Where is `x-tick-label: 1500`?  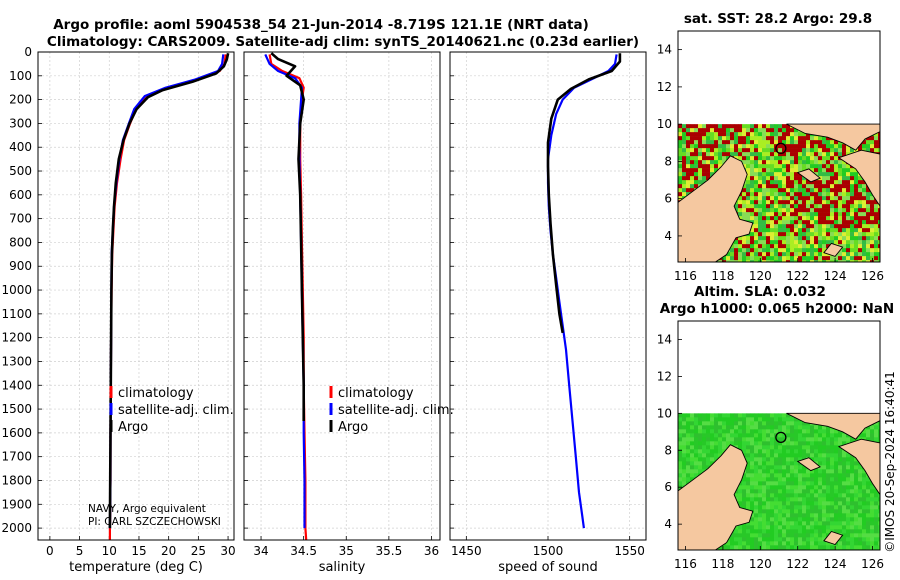 x-tick-label: 1500 is located at coordinates (548, 551).